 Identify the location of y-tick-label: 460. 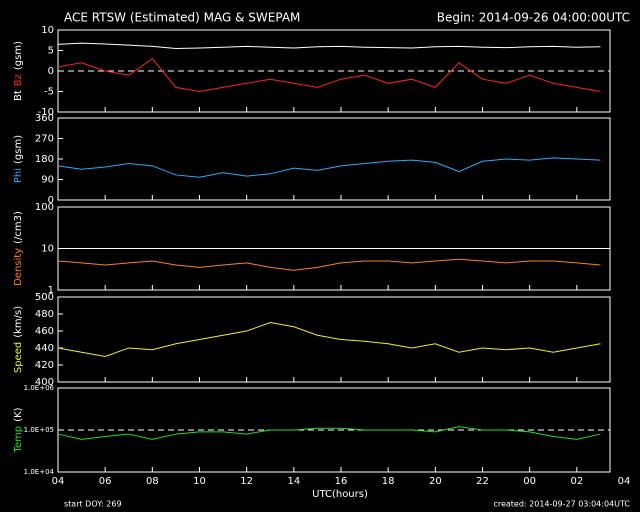
(44, 331).